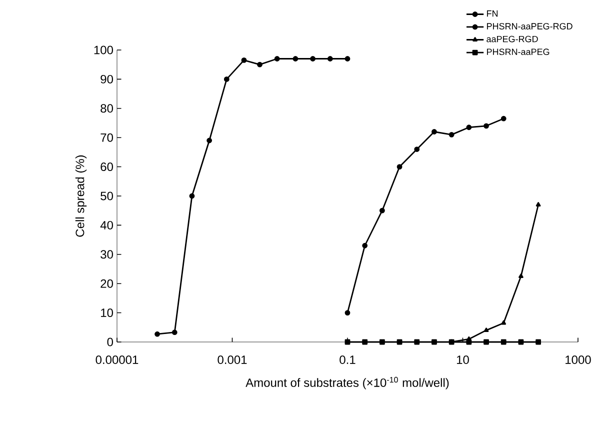  What do you see at coordinates (348, 360) in the screenshot?
I see `x-tick-label: 0.1` at bounding box center [348, 360].